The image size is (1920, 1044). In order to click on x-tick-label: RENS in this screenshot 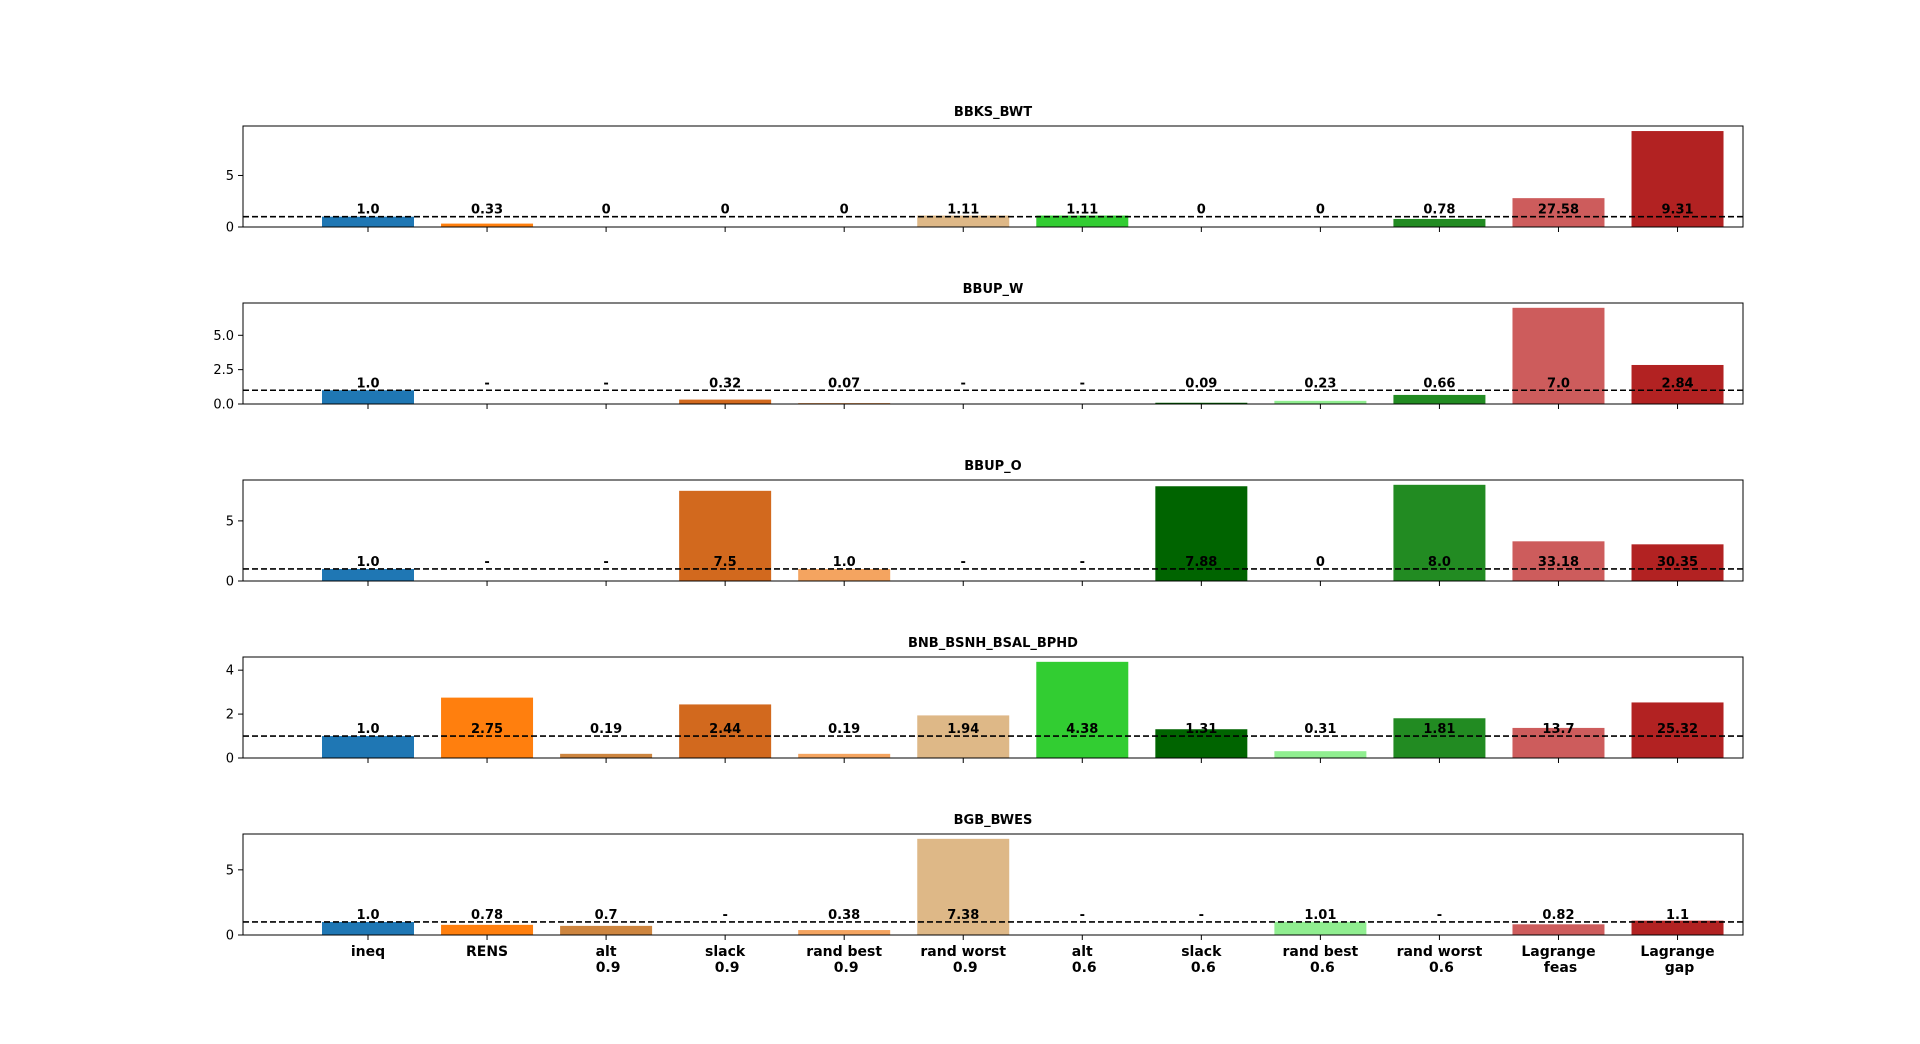, I will do `click(487, 952)`.